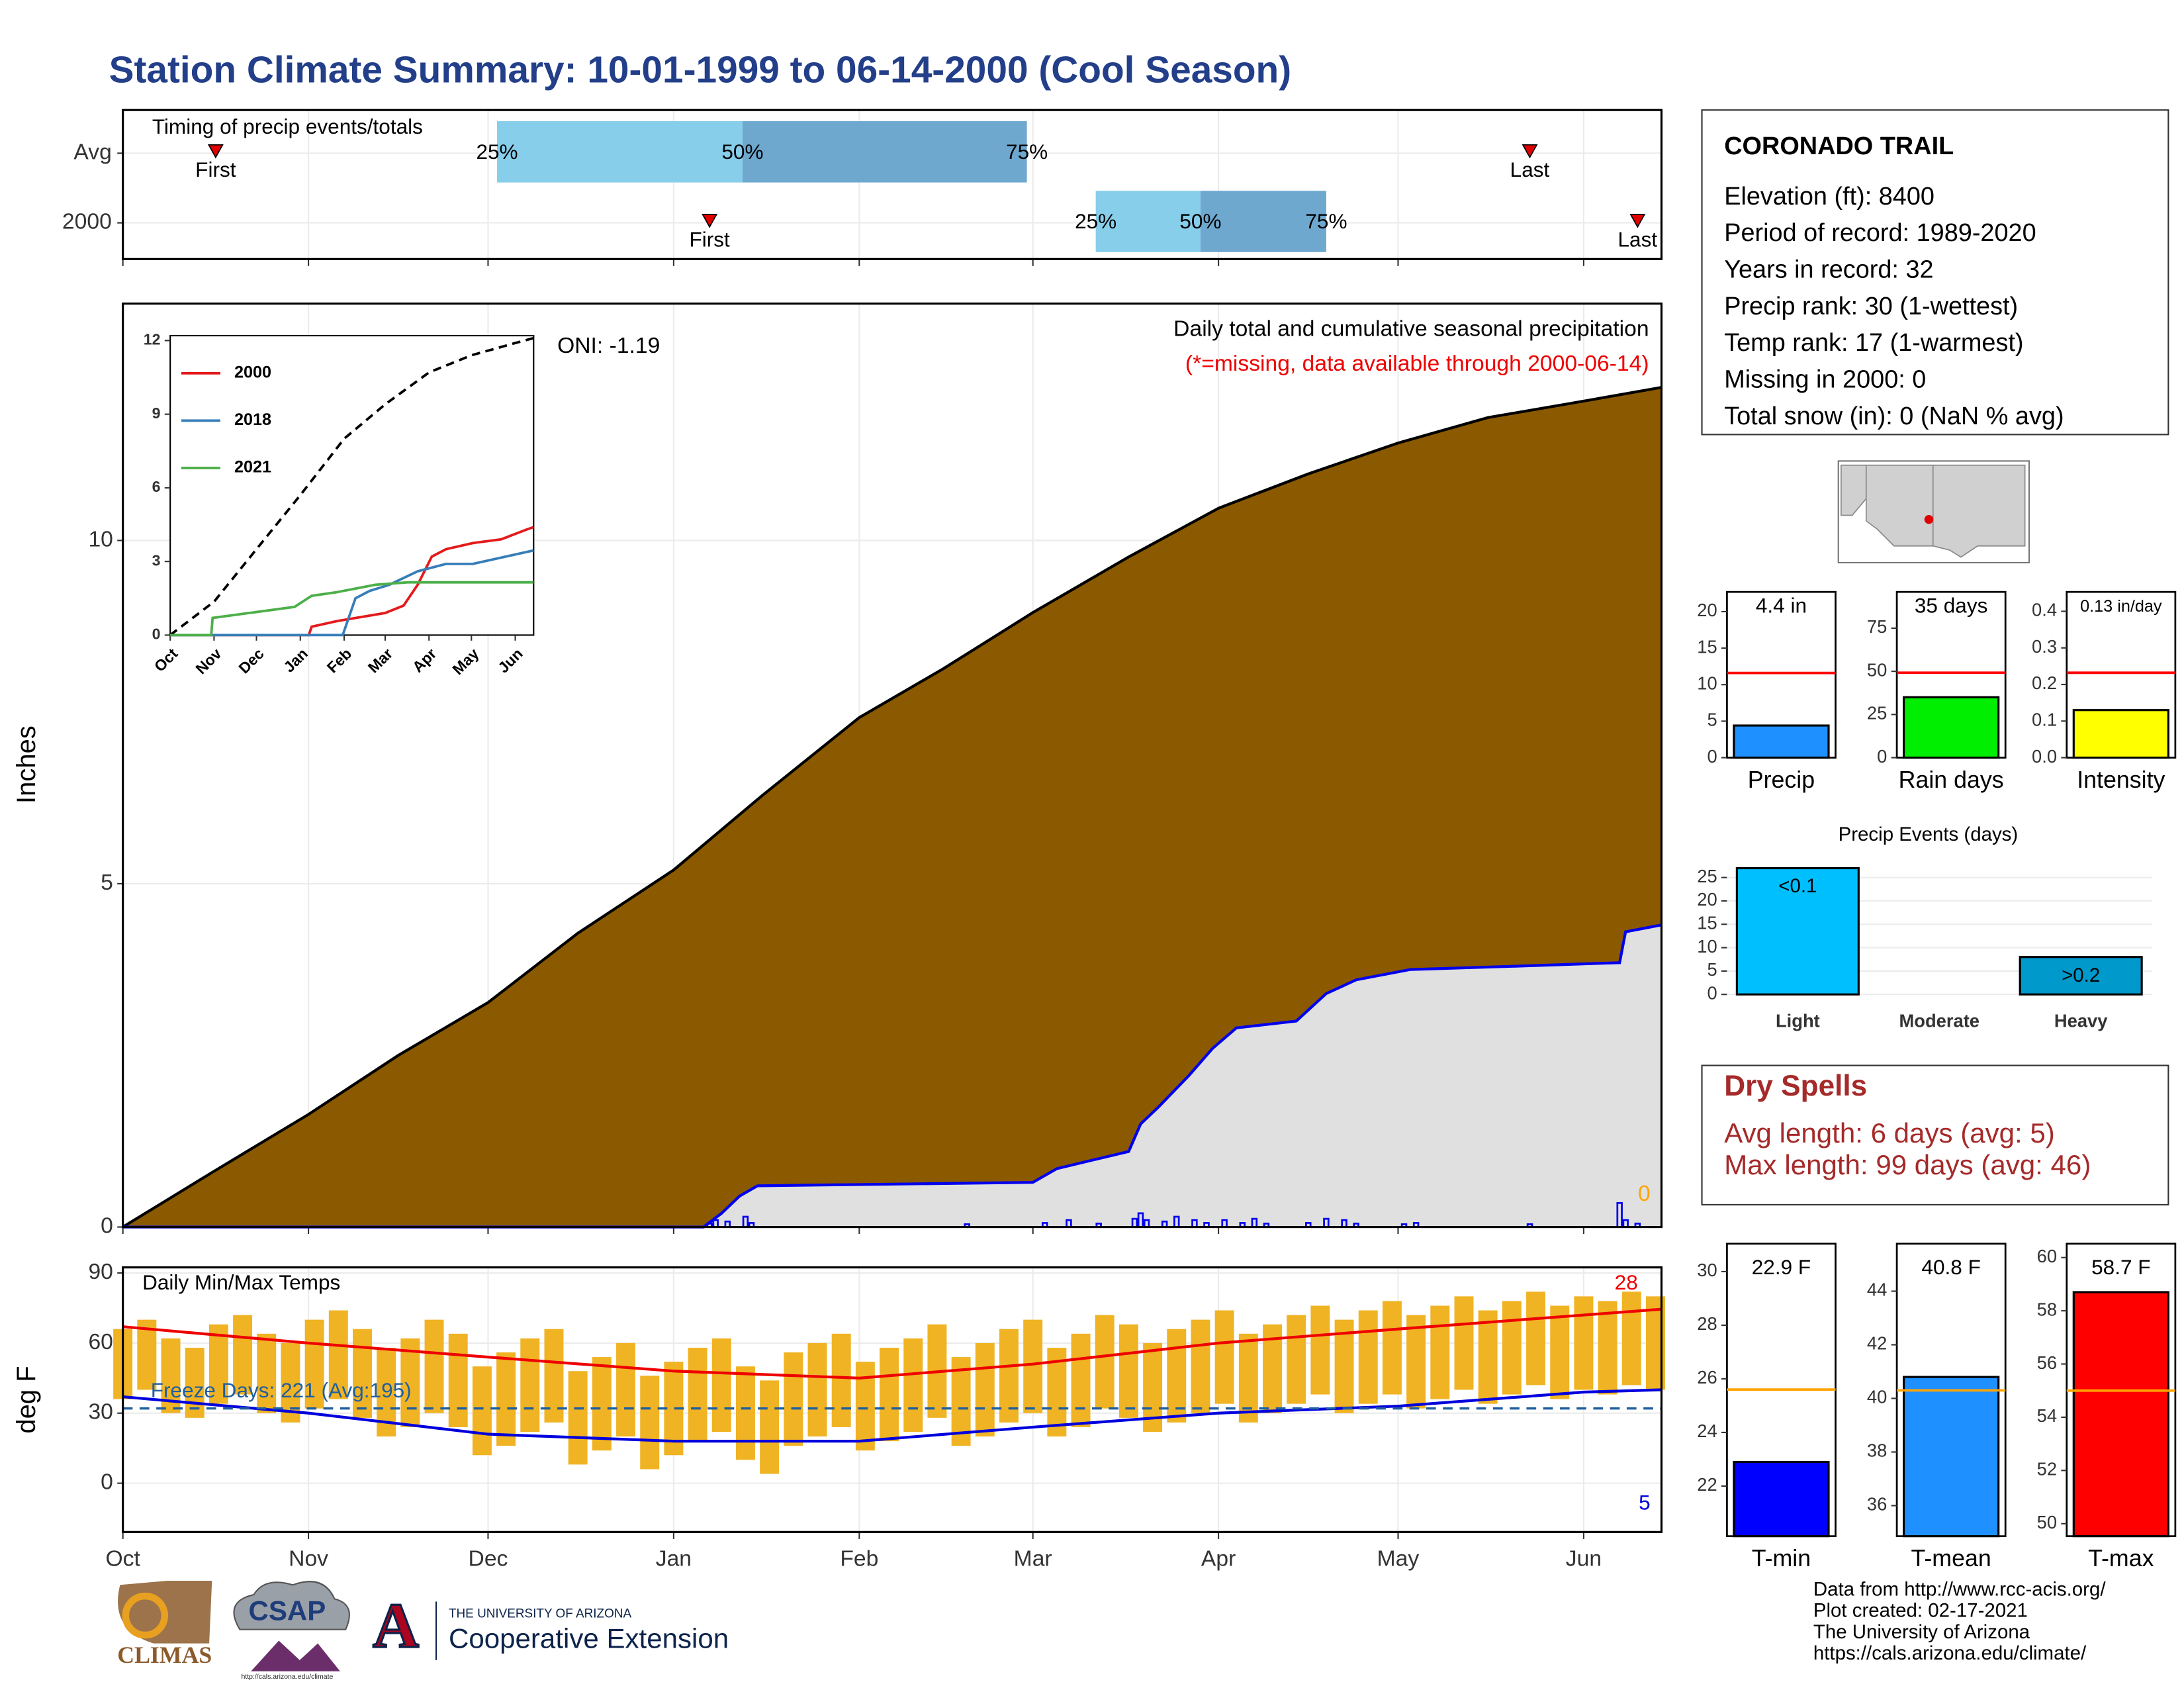  I want to click on bar-value-label: 22.9 F, so click(1781, 1267).